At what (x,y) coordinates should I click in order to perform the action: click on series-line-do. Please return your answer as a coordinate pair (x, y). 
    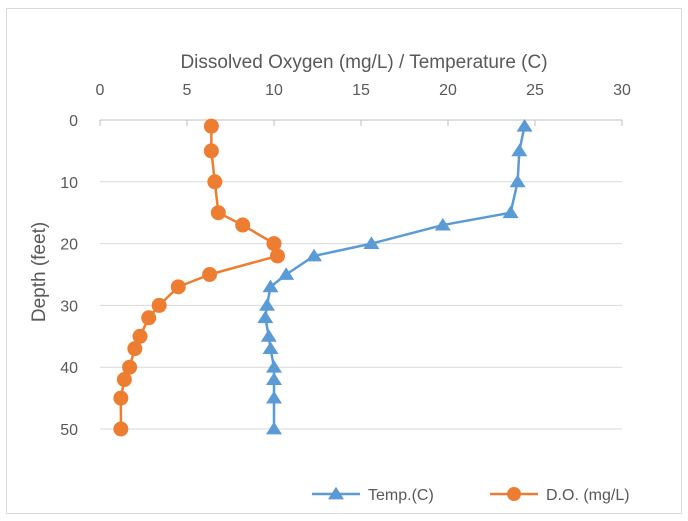
    Looking at the image, I should click on (199, 277).